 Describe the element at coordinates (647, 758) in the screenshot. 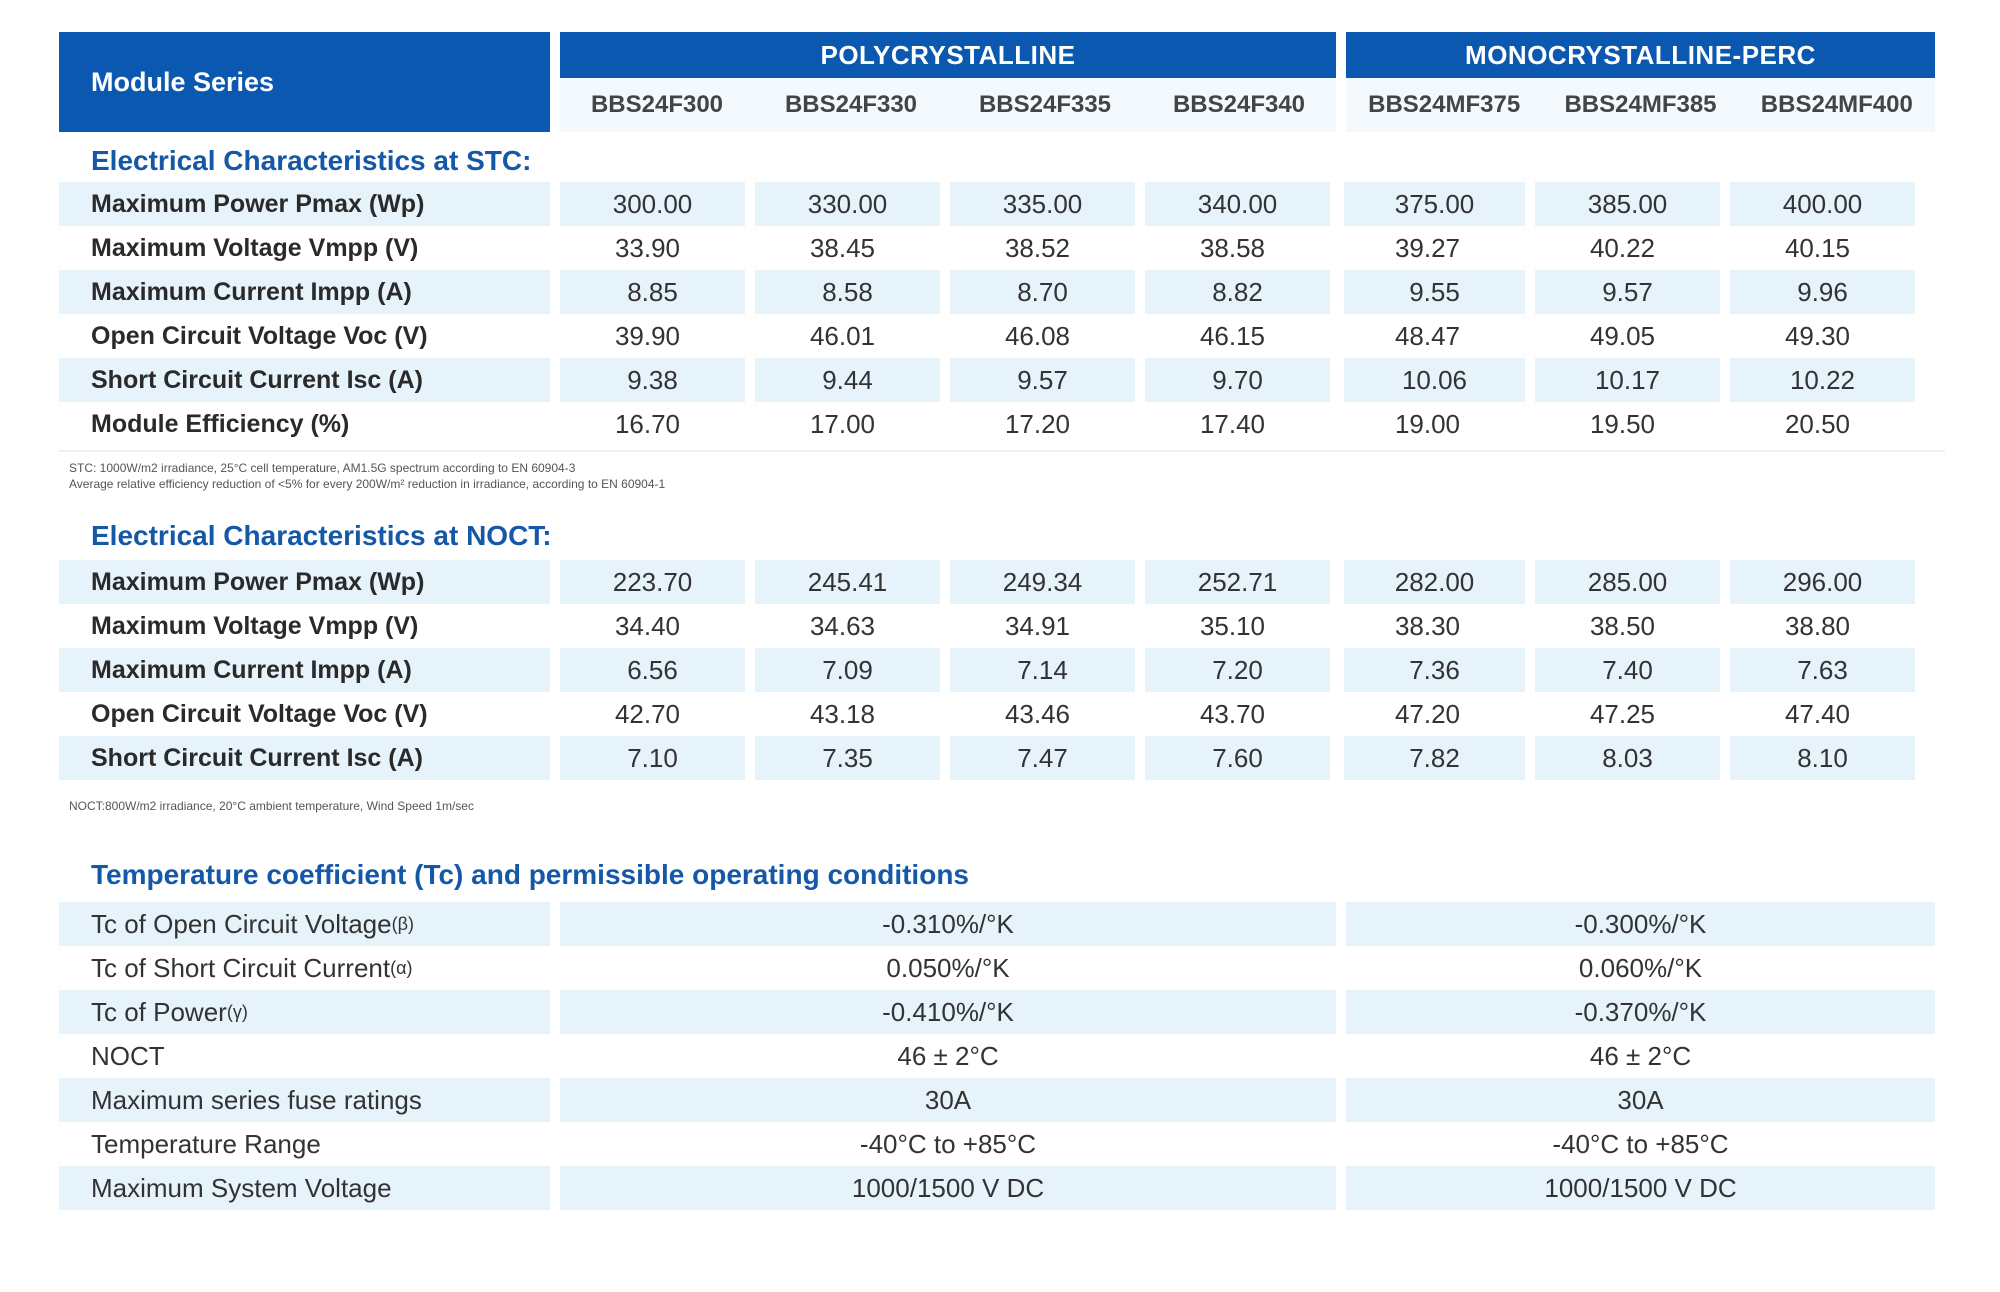

I see `value-cell: 7.10` at that location.